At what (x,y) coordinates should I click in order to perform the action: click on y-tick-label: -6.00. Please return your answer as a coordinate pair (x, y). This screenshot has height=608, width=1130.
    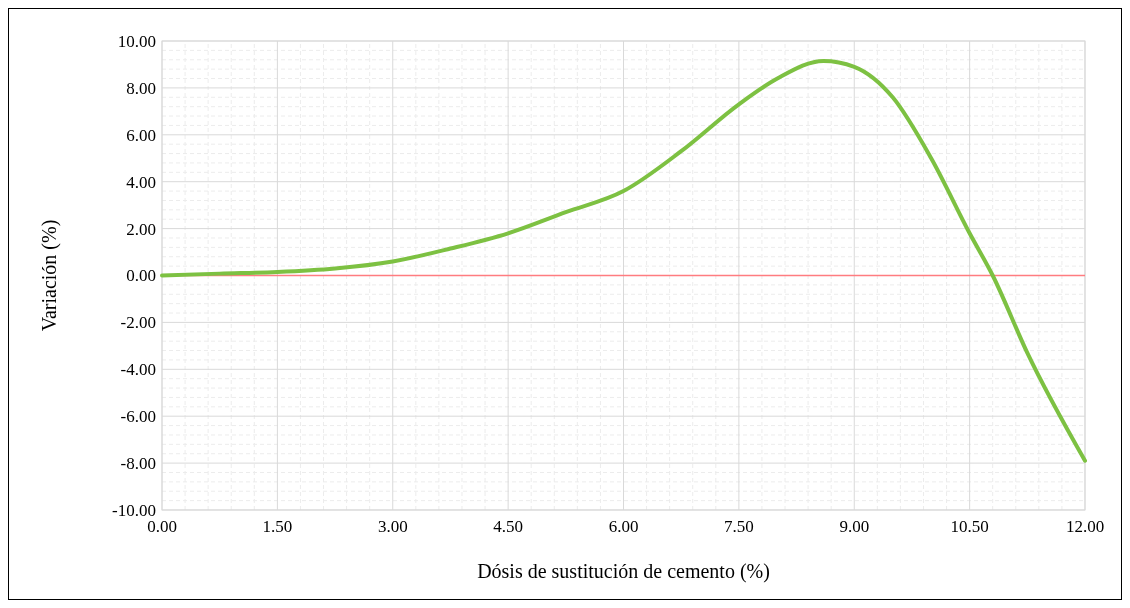
    Looking at the image, I should click on (138, 417).